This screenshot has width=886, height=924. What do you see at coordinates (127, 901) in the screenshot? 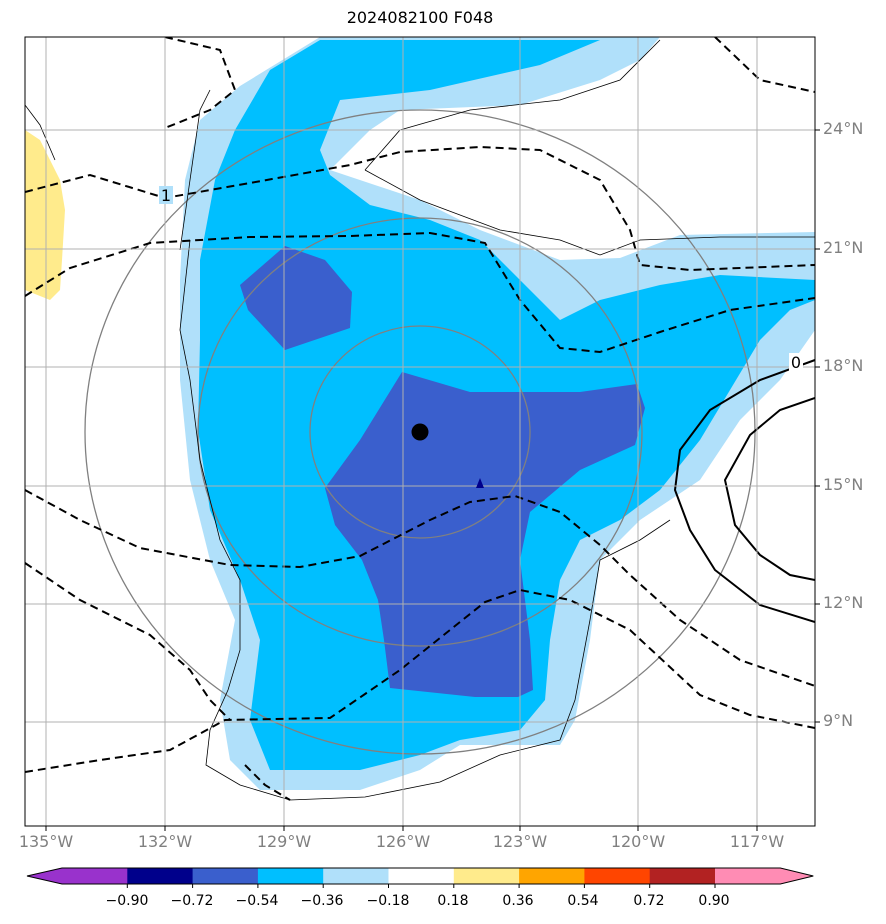
I see `colorbar-tick-label: −0.90` at bounding box center [127, 901].